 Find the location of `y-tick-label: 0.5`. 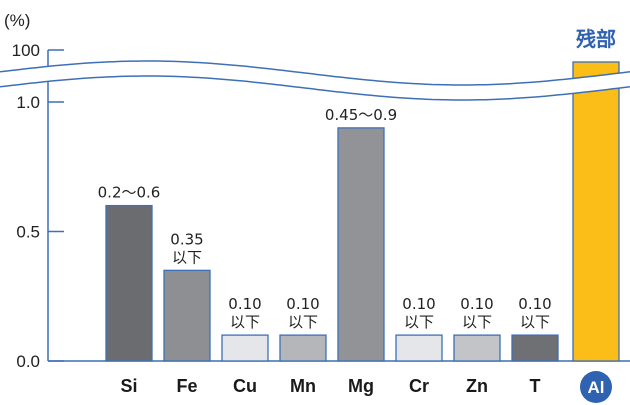

y-tick-label: 0.5 is located at coordinates (28, 232).